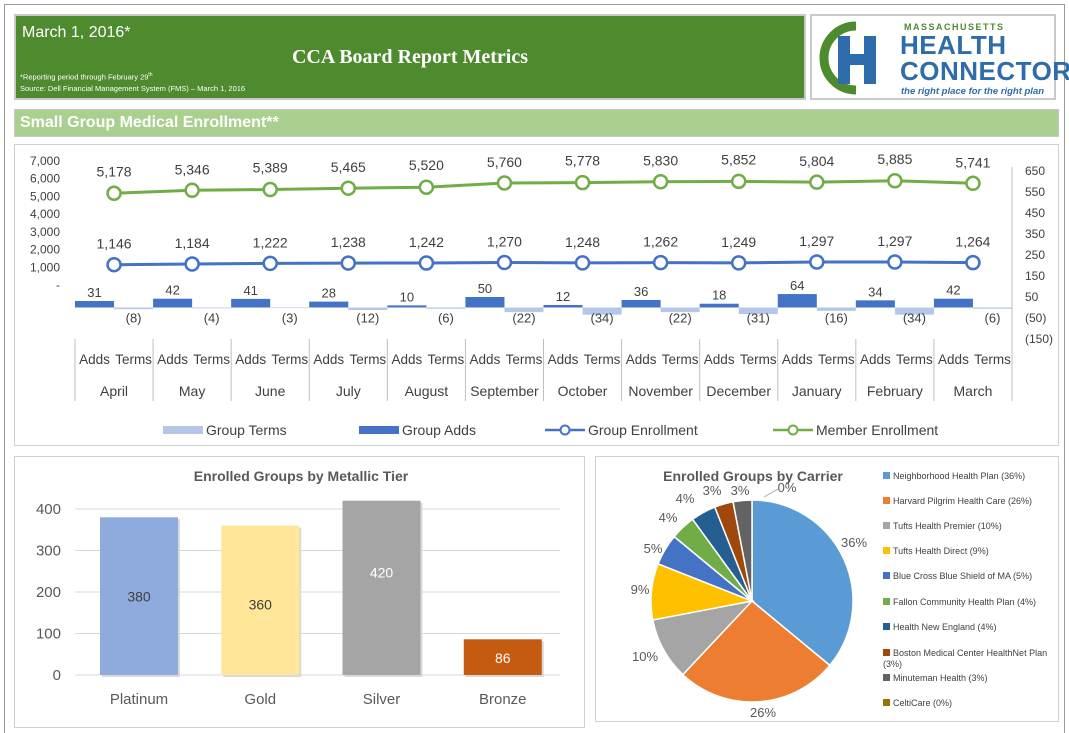 The height and width of the screenshot is (733, 1069). Describe the element at coordinates (972, 242) in the screenshot. I see `label-group-enrollment: 1,264` at that location.